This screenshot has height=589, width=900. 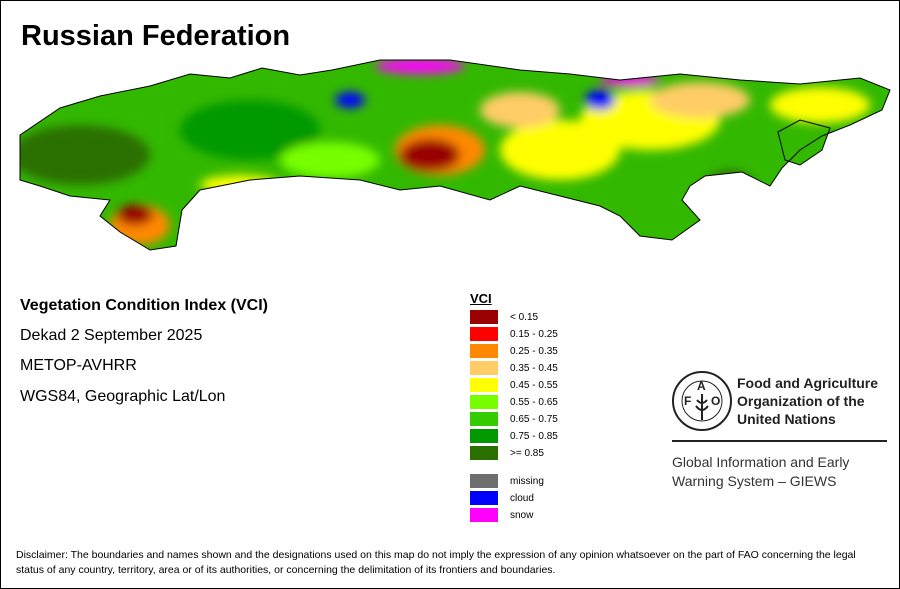 I want to click on legend-title: VCI, so click(x=481, y=298).